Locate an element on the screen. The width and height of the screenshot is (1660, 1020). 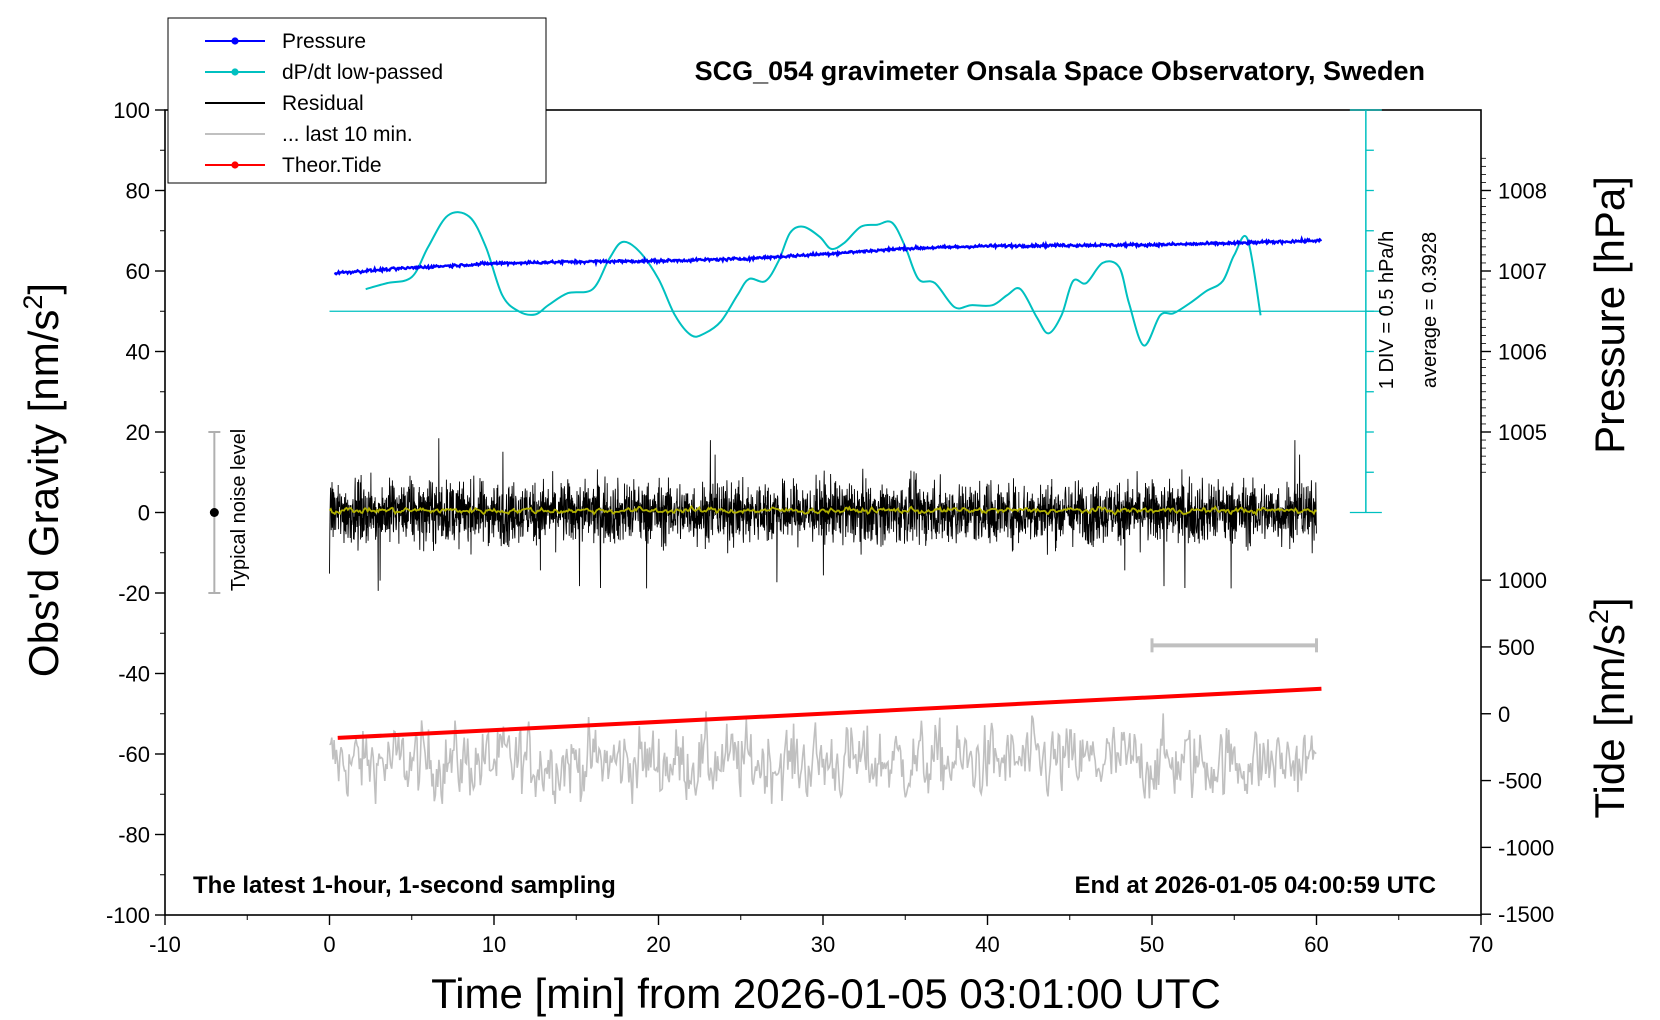
x-tick-label: 60 is located at coordinates (1316, 944).